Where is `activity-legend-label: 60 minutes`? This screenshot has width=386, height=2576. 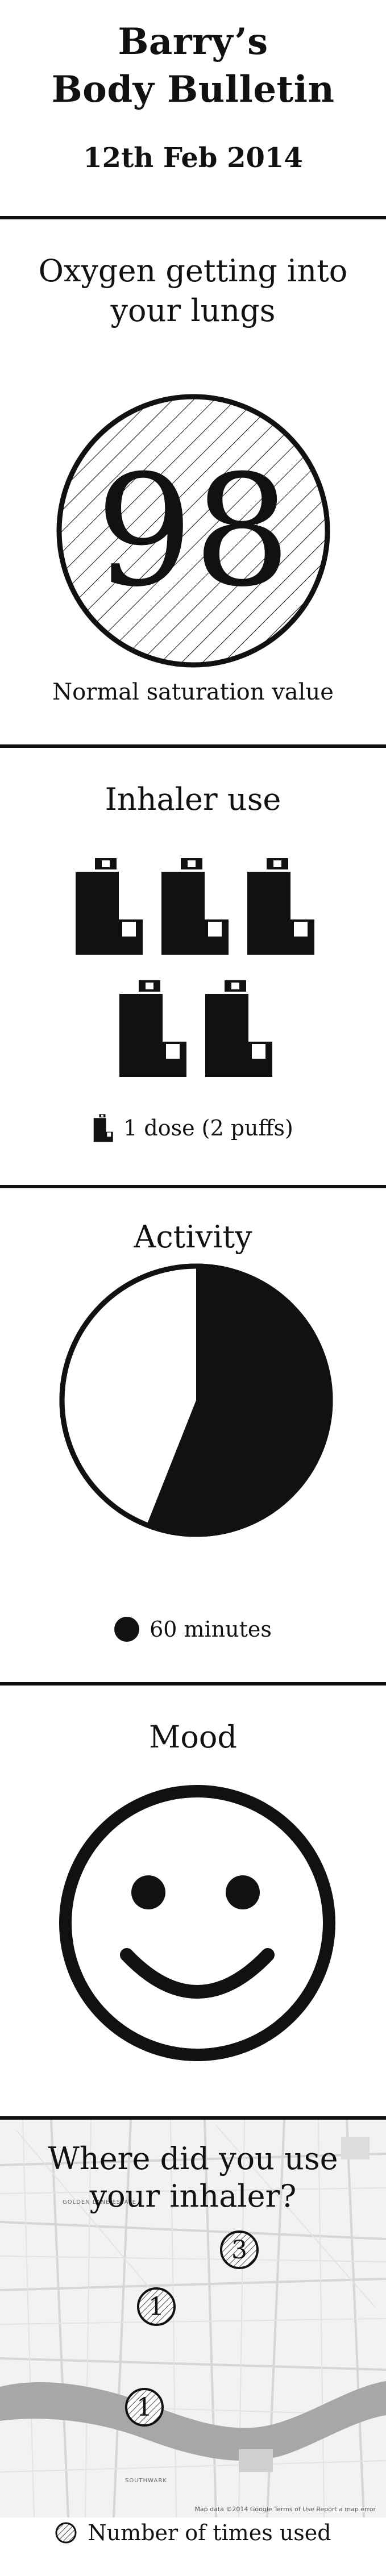 activity-legend-label: 60 minutes is located at coordinates (211, 1629).